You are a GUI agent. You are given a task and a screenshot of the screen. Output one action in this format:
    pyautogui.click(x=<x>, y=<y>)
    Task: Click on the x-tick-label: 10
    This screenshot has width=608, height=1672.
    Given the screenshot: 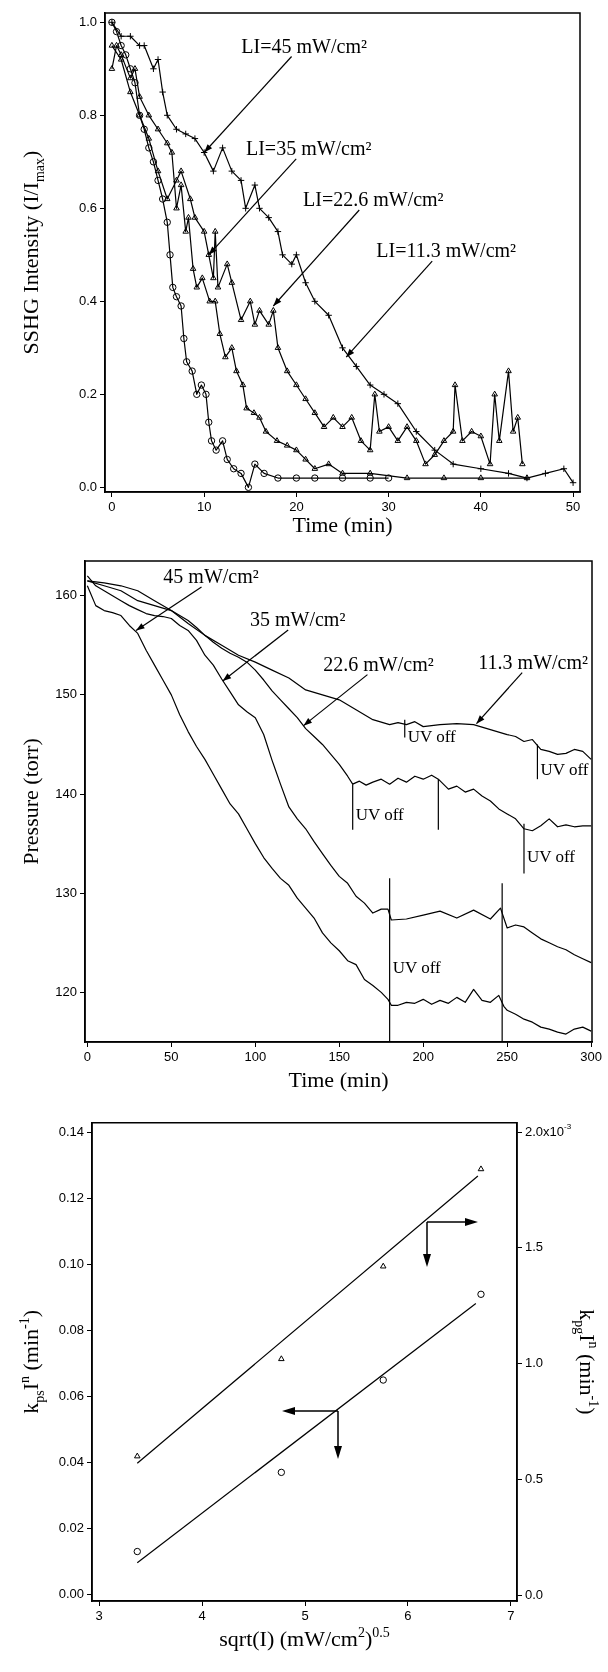 What is the action you would take?
    pyautogui.click(x=204, y=507)
    